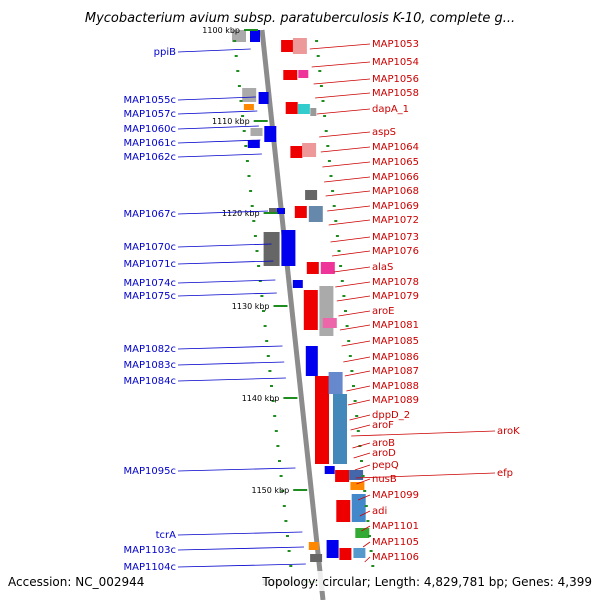  I want to click on right-gene-label: MAP1065, so click(395, 162).